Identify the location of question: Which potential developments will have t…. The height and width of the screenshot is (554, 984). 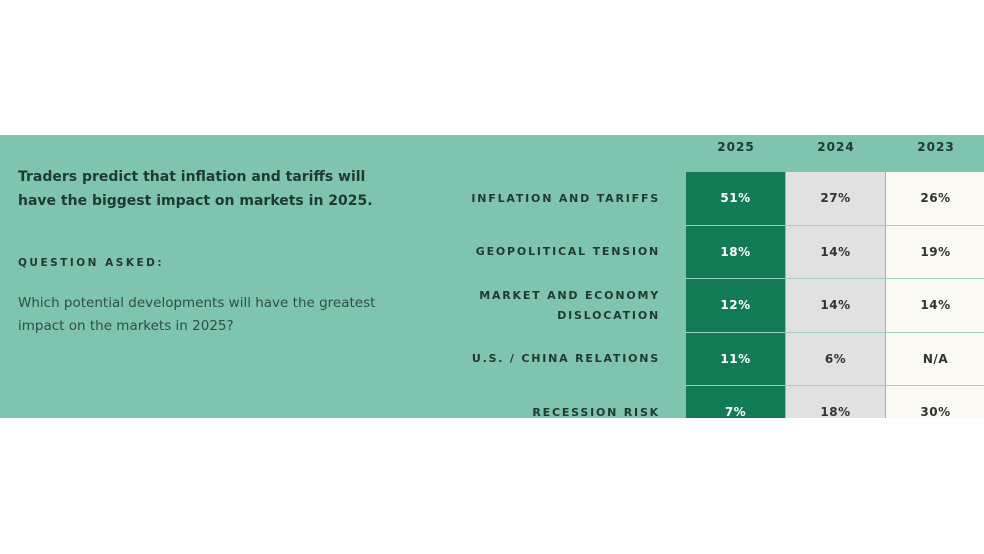
(197, 314).